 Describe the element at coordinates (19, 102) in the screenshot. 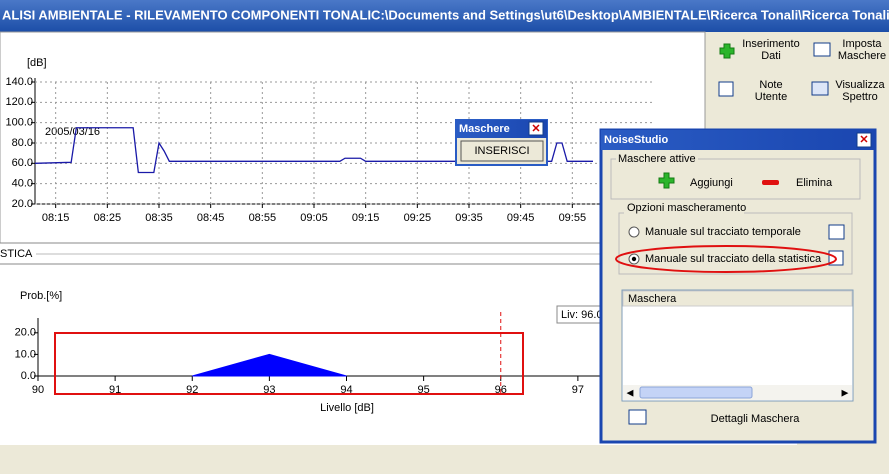

I see `y-tick-label: 120.0` at that location.